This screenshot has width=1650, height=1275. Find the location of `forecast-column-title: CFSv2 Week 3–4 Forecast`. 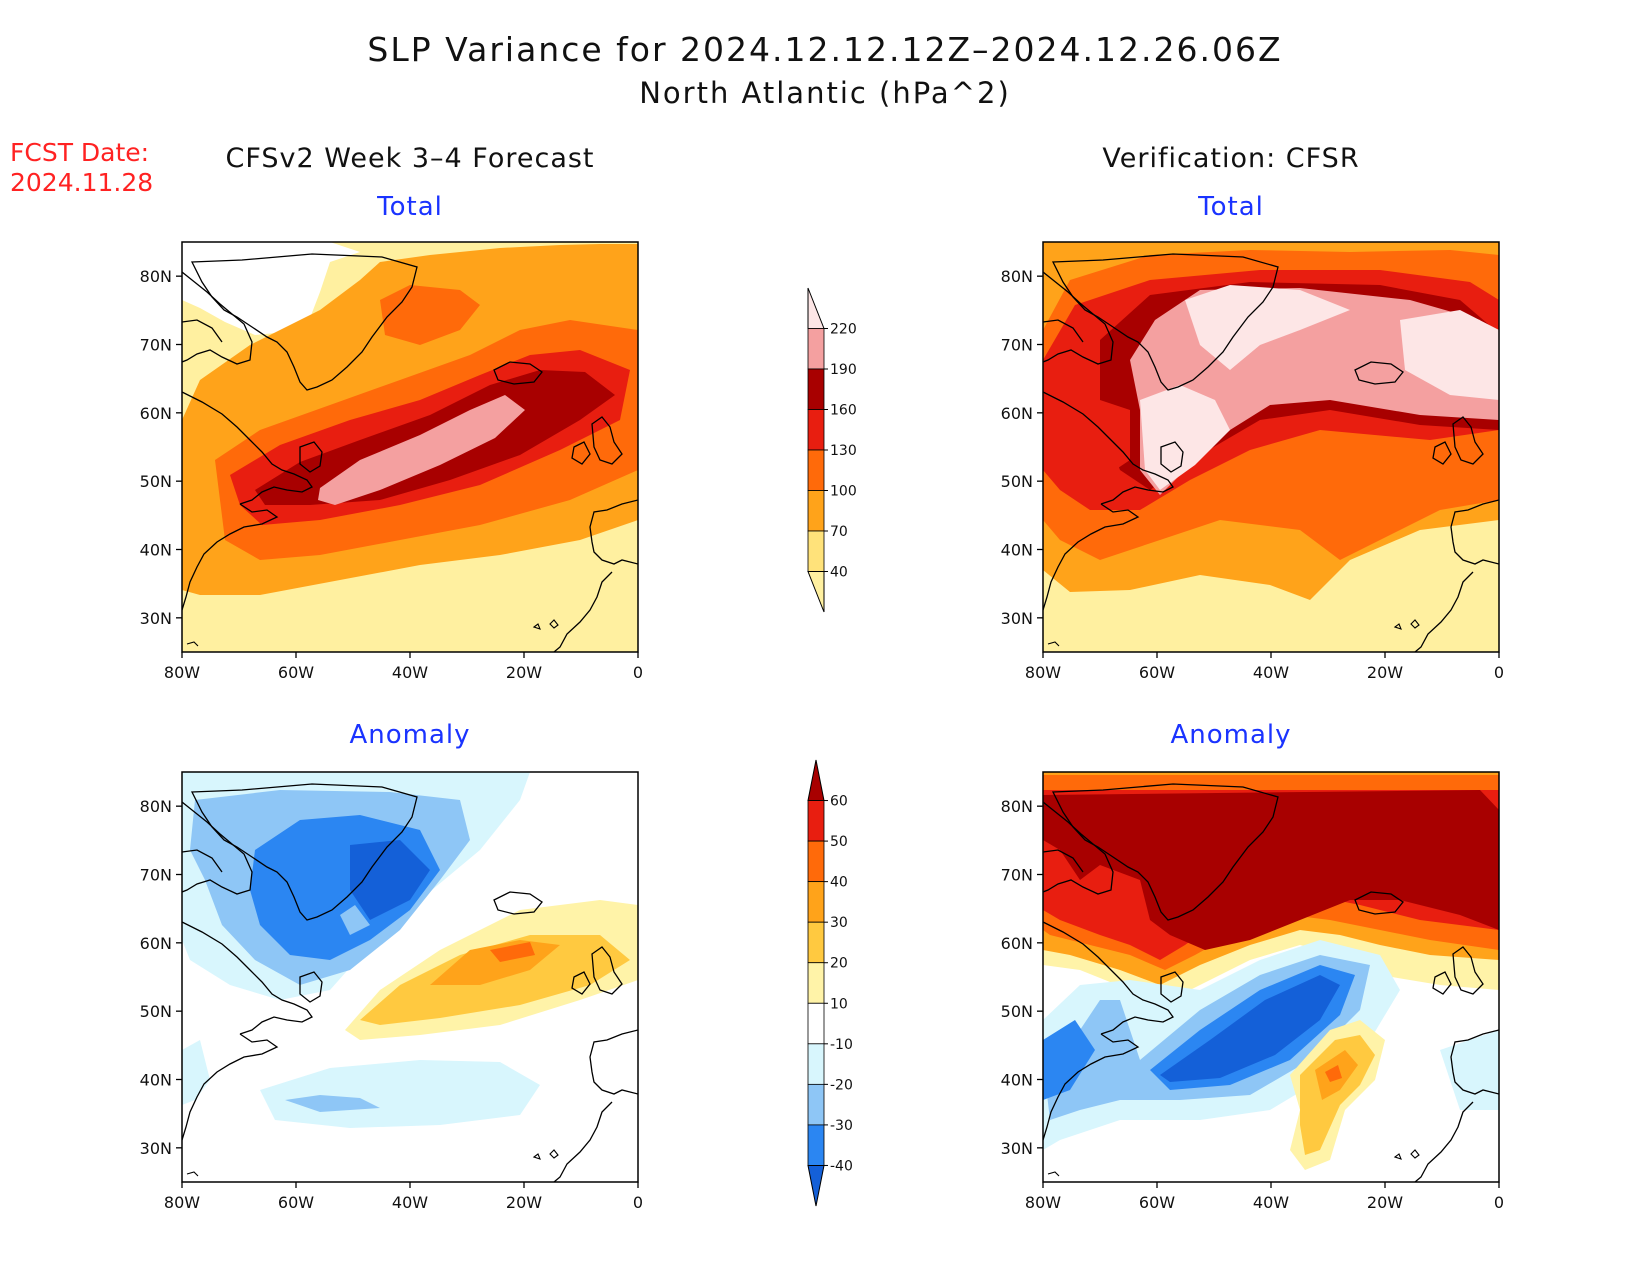

forecast-column-title: CFSv2 Week 3–4 Forecast is located at coordinates (410, 158).